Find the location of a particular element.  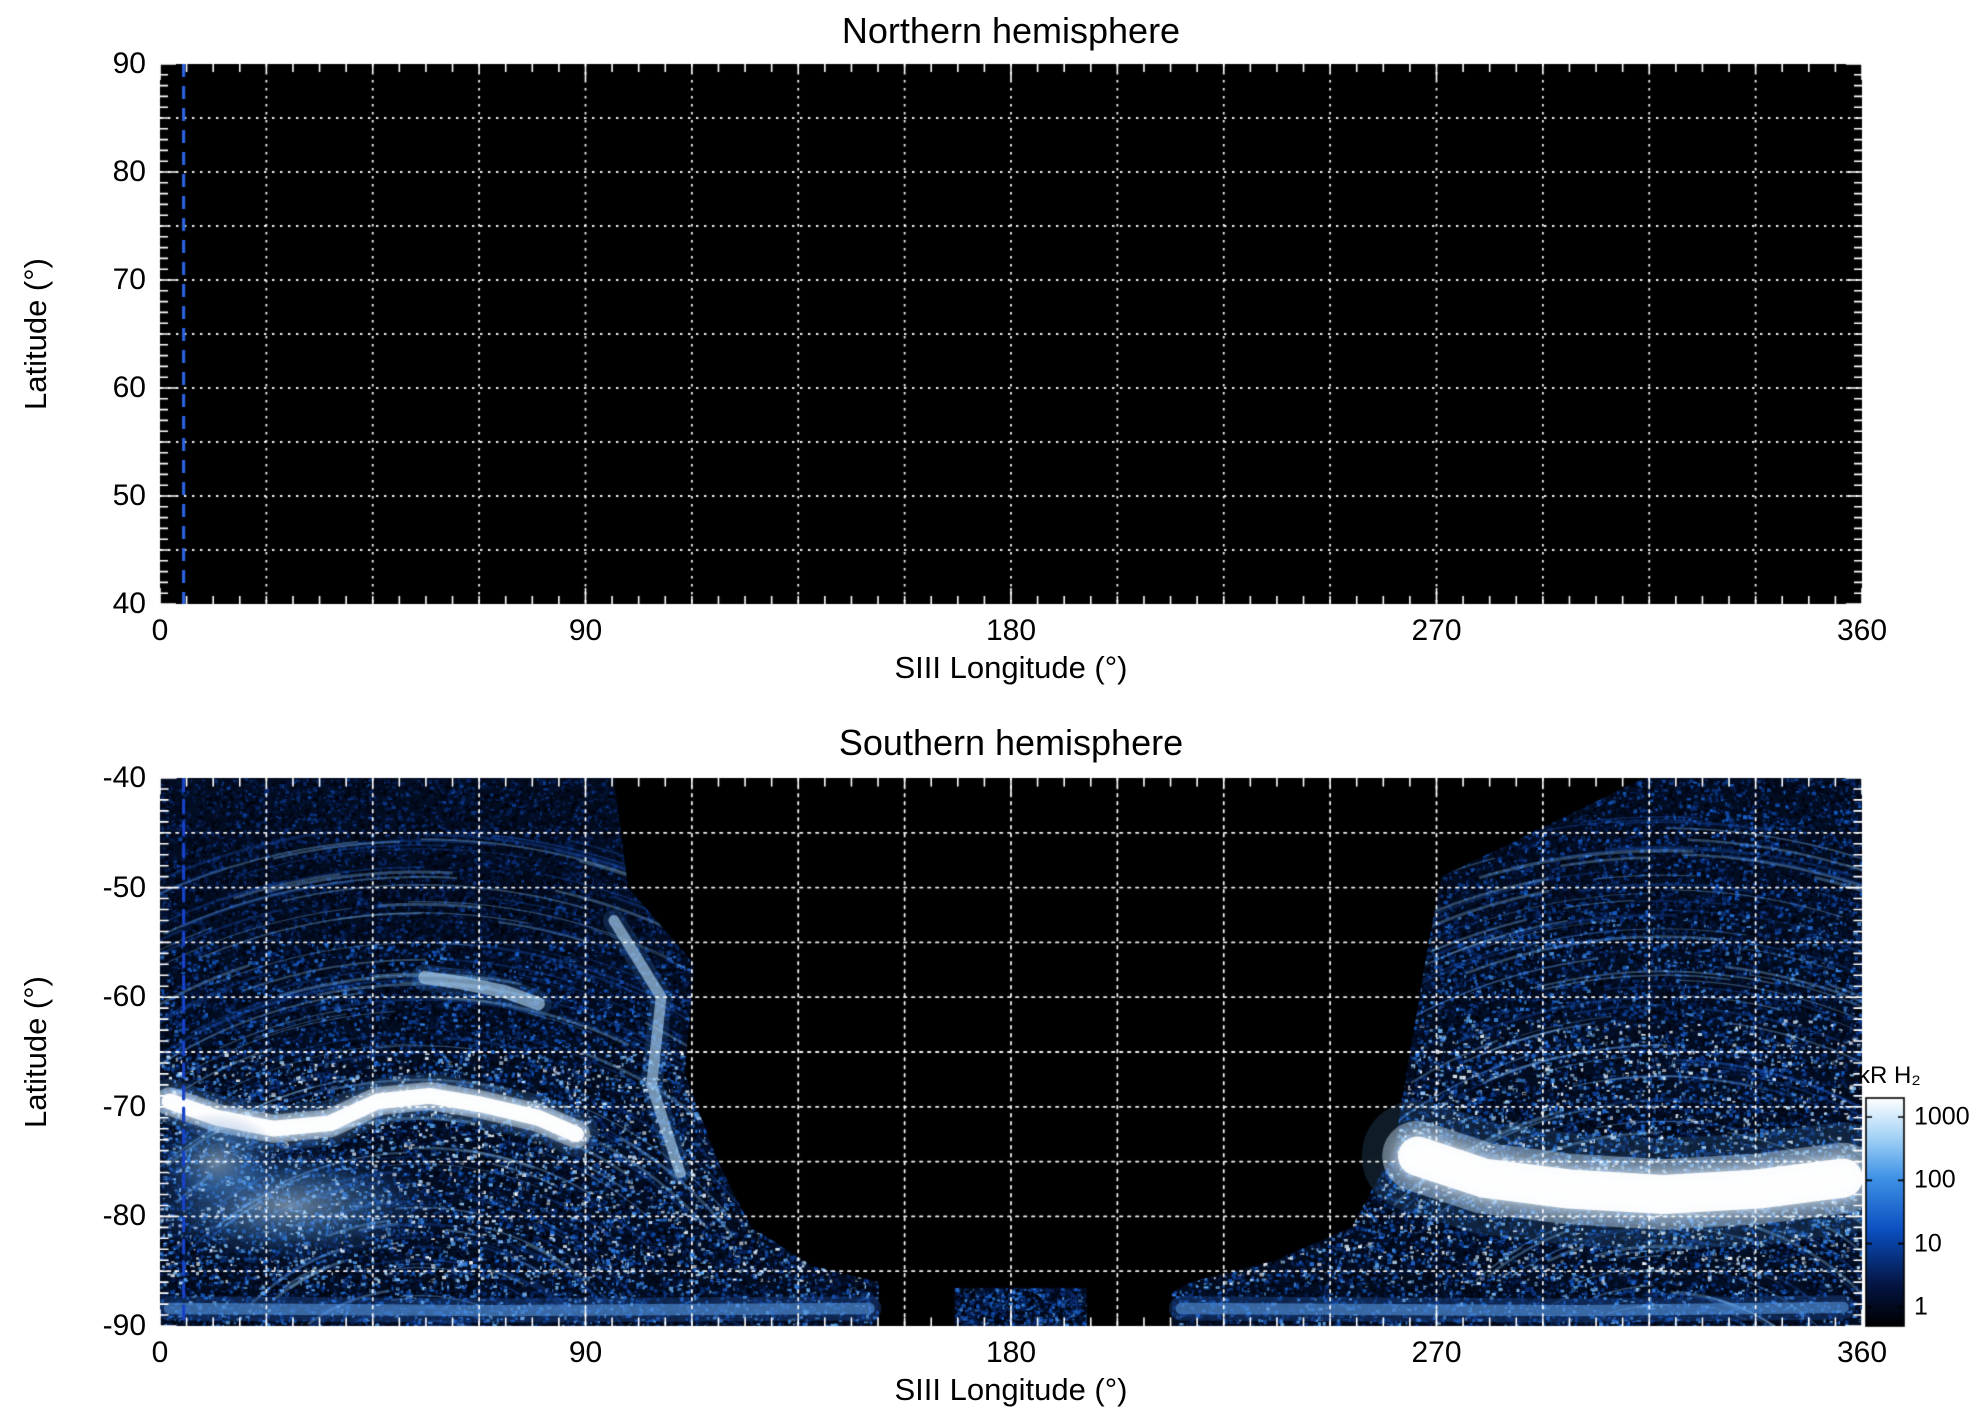

south-x-axis-label: SIII Longitude (°) is located at coordinates (1011, 1389).